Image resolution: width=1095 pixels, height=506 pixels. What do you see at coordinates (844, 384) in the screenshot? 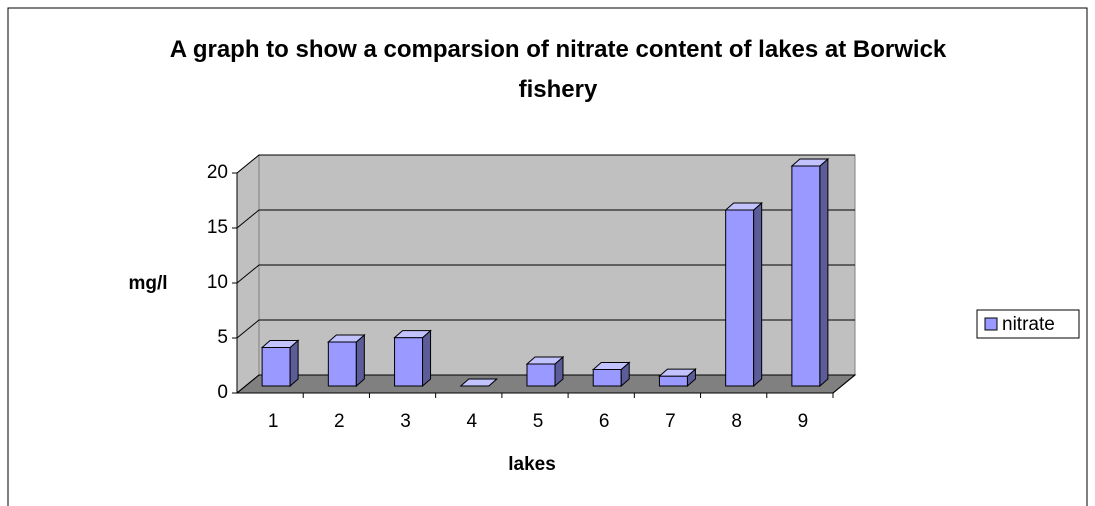
I see `x-axis-depth` at bounding box center [844, 384].